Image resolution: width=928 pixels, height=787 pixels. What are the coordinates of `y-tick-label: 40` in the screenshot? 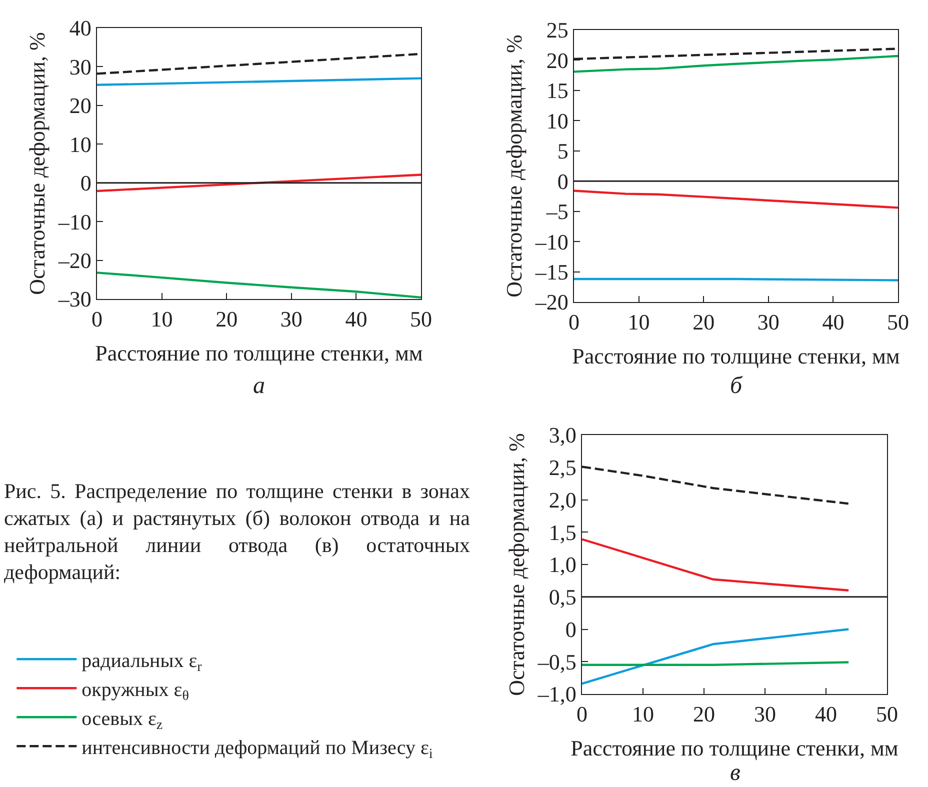 It's located at (80, 28).